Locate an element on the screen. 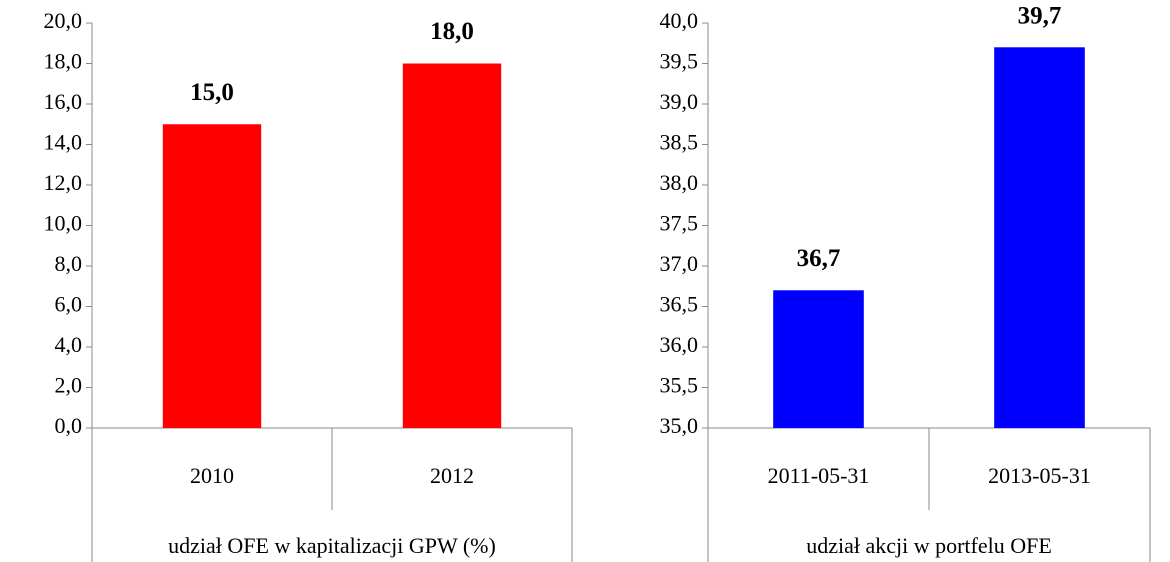 This screenshot has height=562, width=1170. y-tick-label: 4,0 is located at coordinates (69, 344).